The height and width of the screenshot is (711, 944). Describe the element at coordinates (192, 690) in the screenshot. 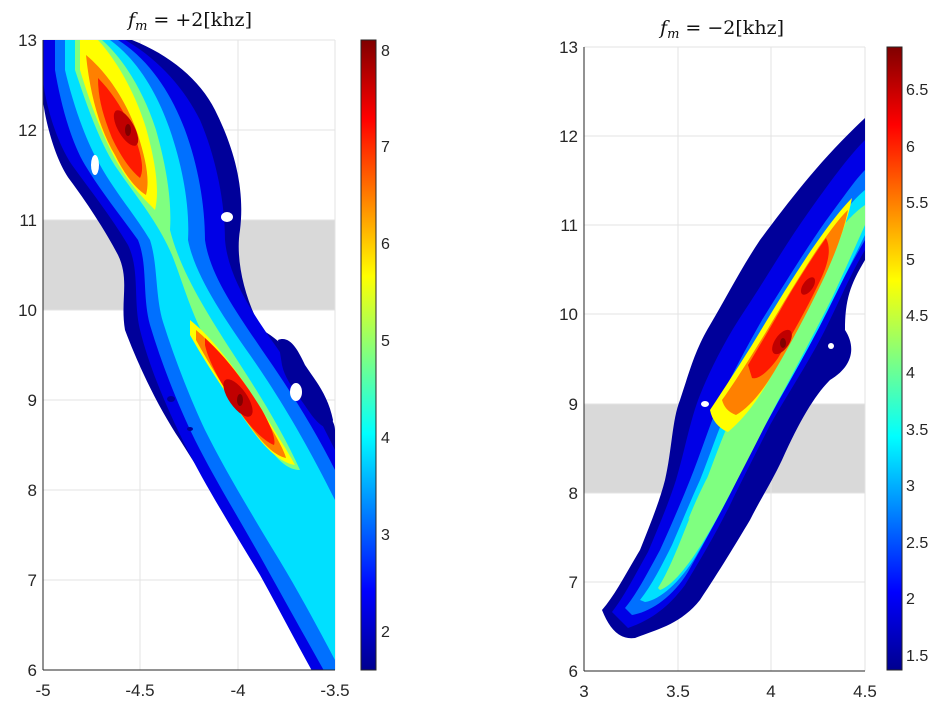

I see `left-x-ticks: -5 -4.5 -4 -3.5` at that location.